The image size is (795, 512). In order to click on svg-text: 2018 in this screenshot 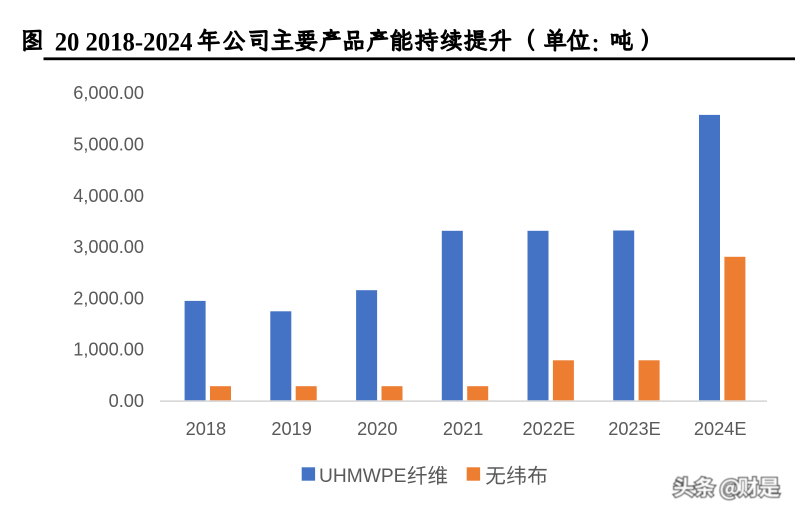, I will do `click(206, 429)`.